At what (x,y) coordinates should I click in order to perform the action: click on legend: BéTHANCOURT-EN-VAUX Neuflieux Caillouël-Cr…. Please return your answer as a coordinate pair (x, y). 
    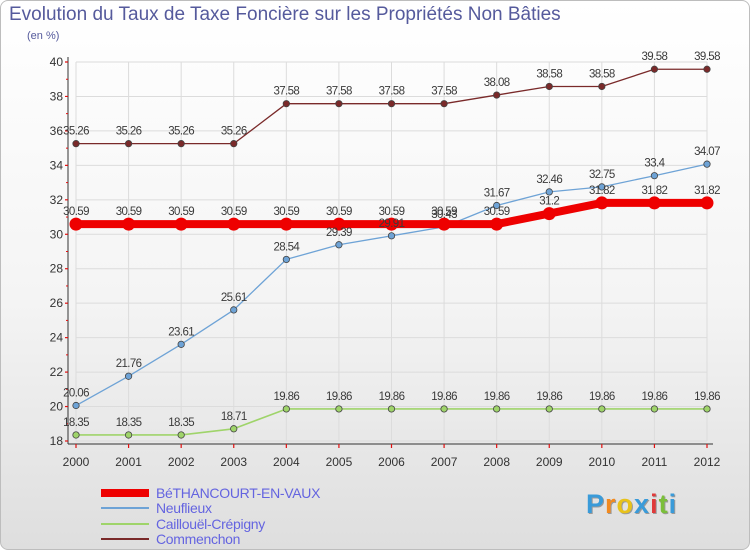
    Looking at the image, I should click on (210, 516).